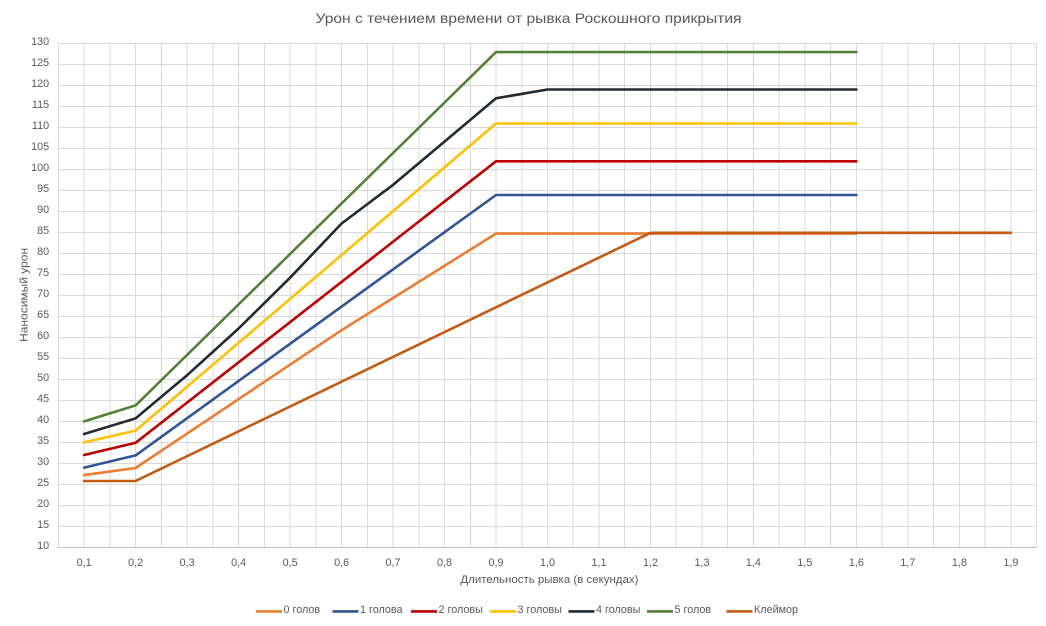 This screenshot has width=1046, height=626. I want to click on svg-text: Клеймор, so click(776, 610).